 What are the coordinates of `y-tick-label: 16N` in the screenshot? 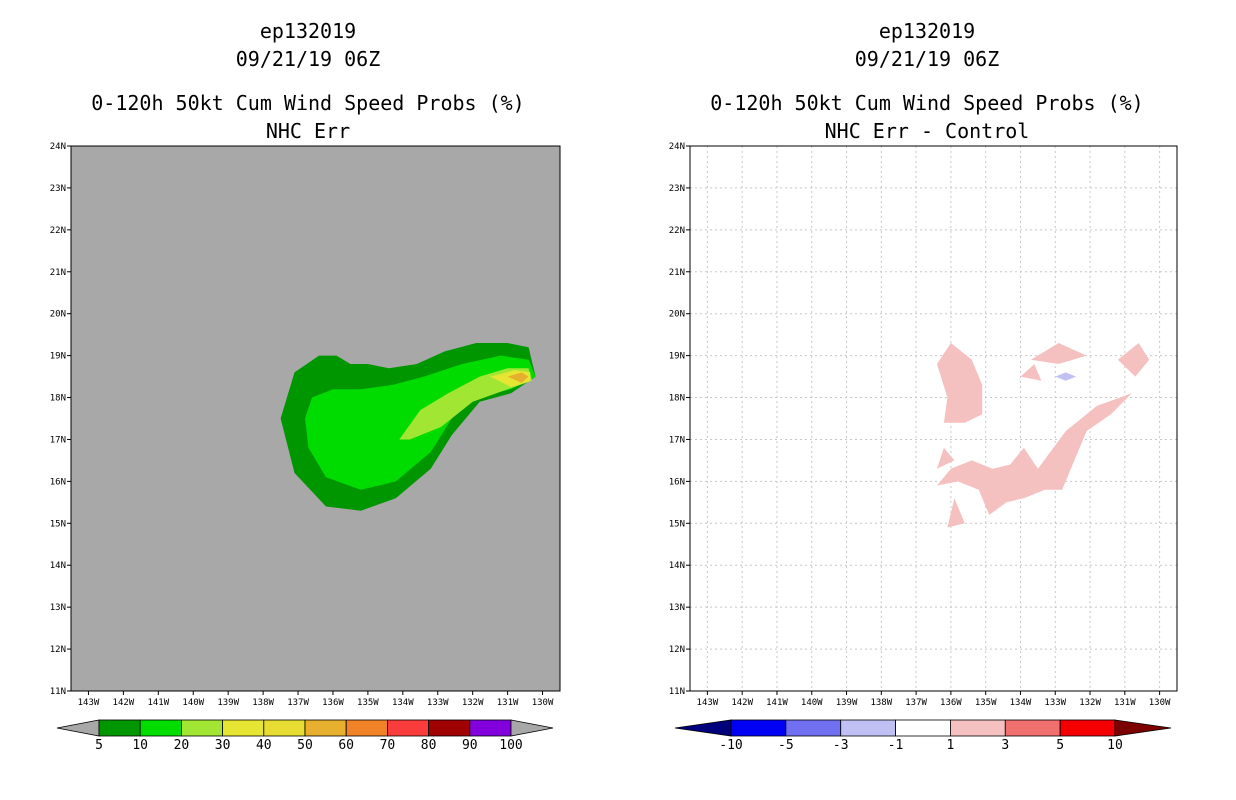 It's located at (677, 482).